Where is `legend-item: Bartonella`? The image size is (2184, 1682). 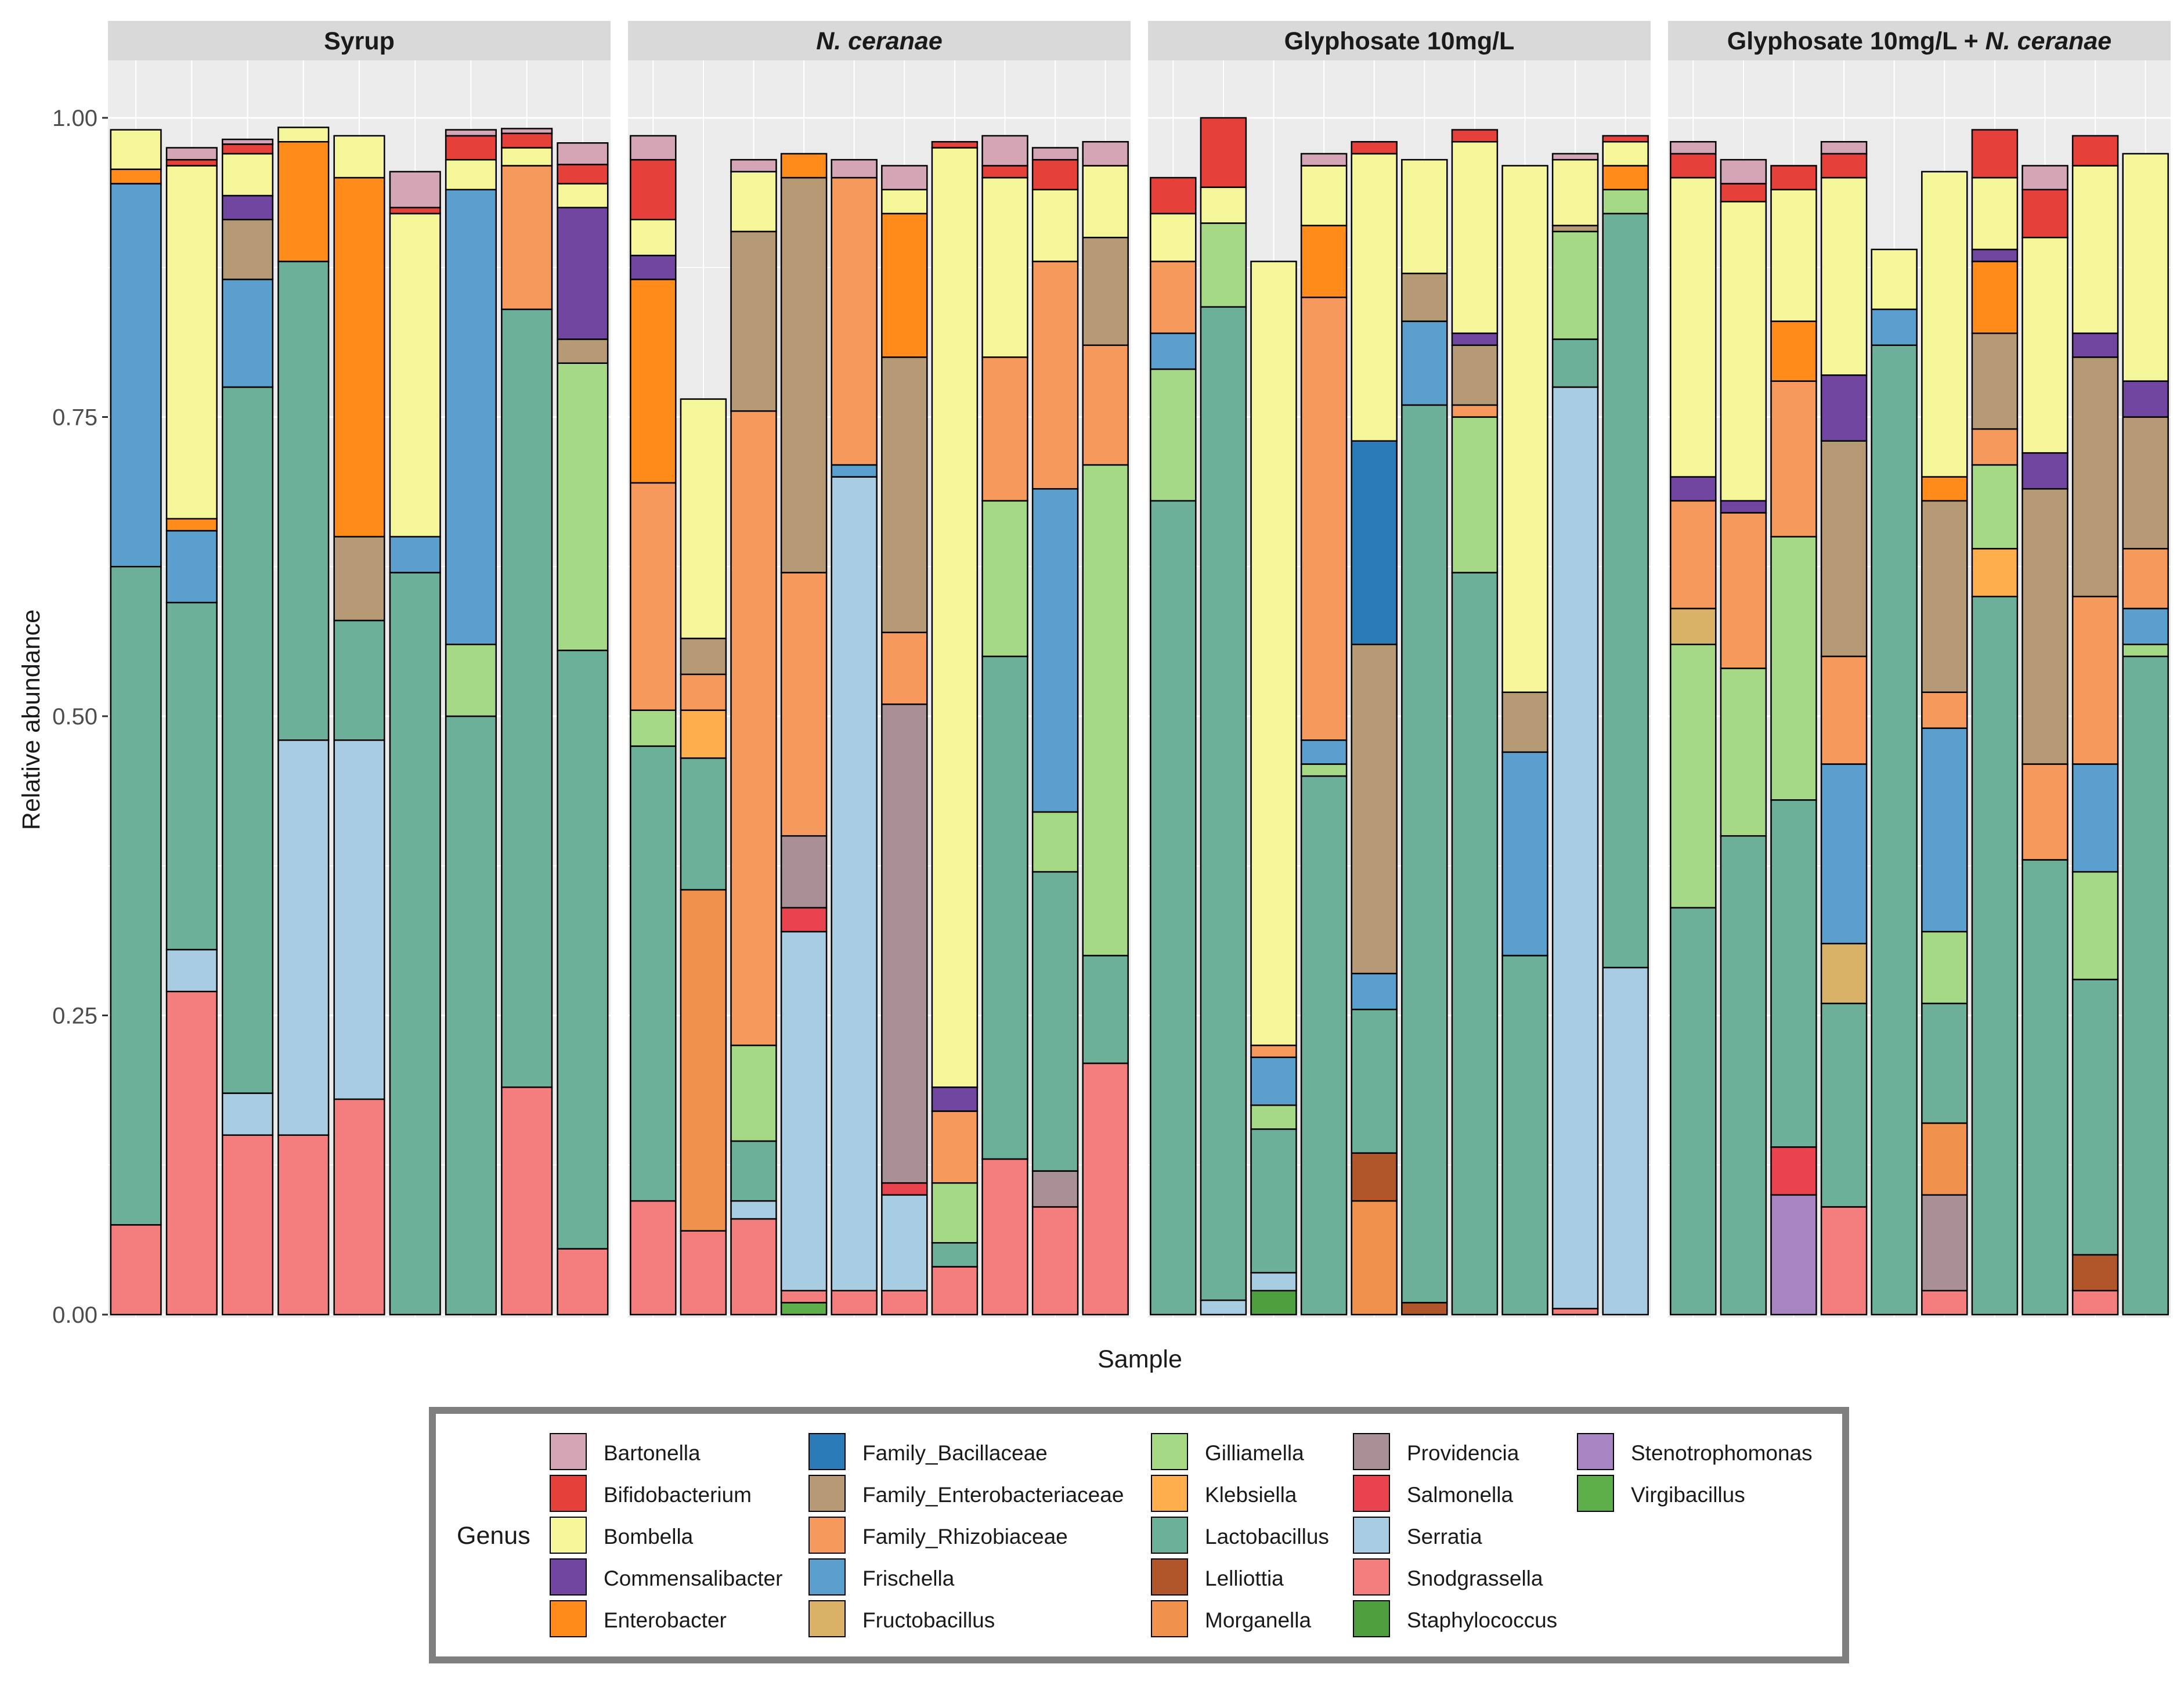 legend-item: Bartonella is located at coordinates (626, 1451).